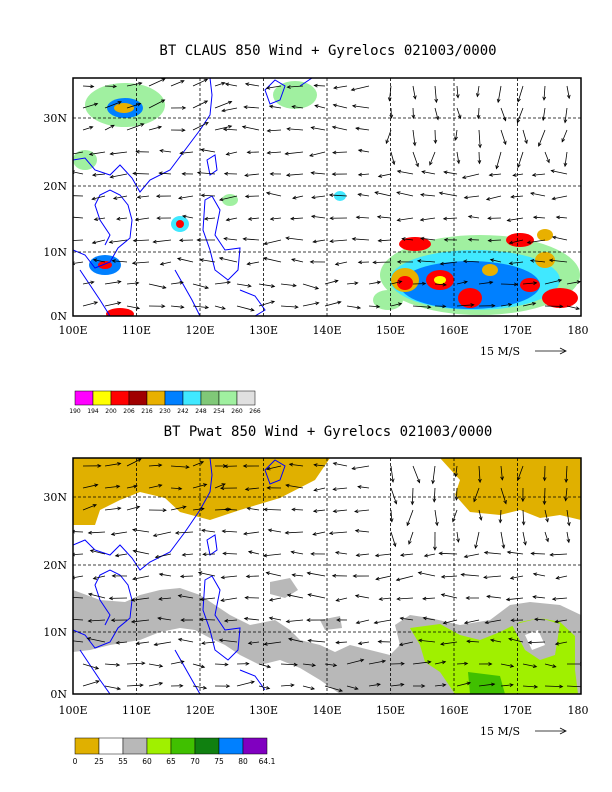 The image size is (612, 792). What do you see at coordinates (228, 398) in the screenshot?
I see `colorbar-swatch` at bounding box center [228, 398].